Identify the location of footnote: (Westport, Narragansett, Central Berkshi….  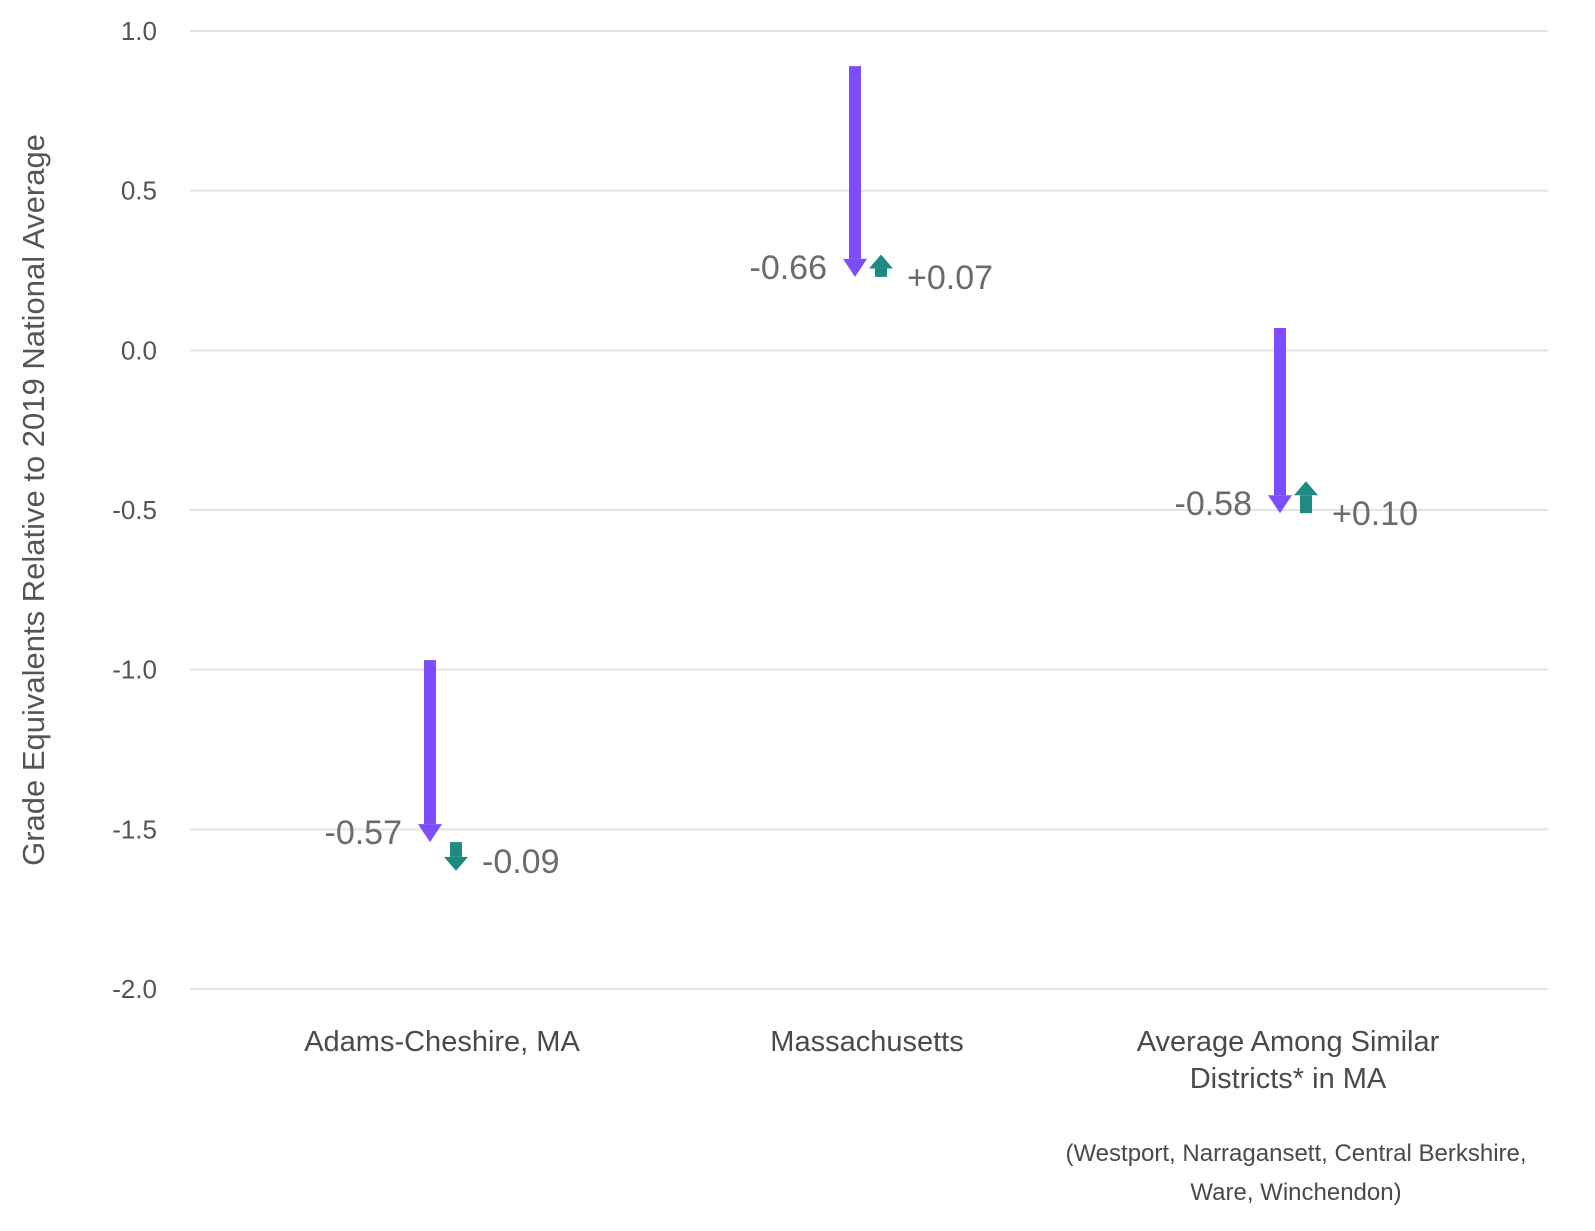
(1295, 1173).